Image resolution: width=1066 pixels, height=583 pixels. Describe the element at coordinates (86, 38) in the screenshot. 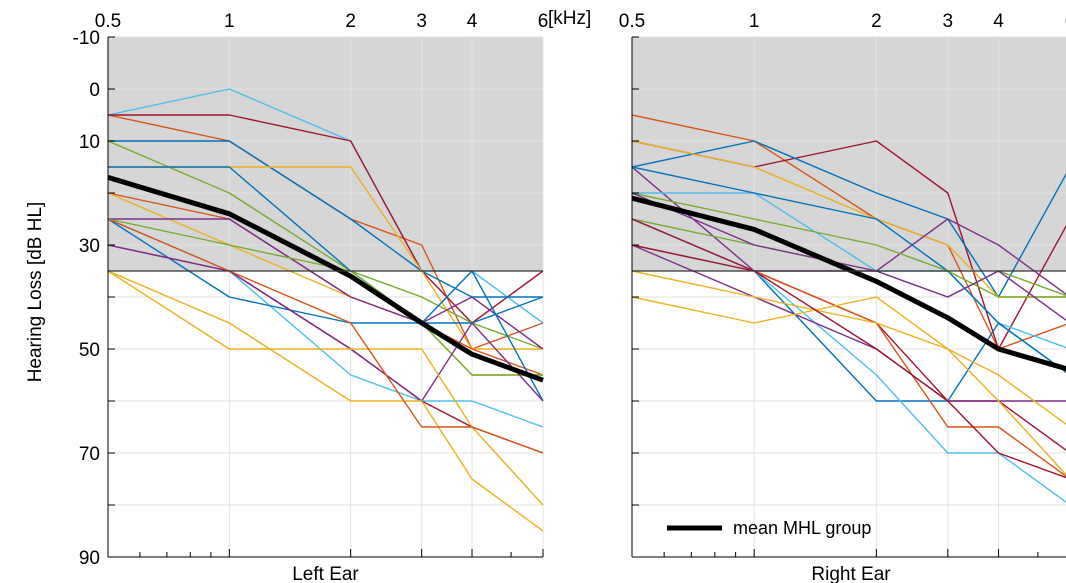

I see `y-tick-label: -10` at that location.